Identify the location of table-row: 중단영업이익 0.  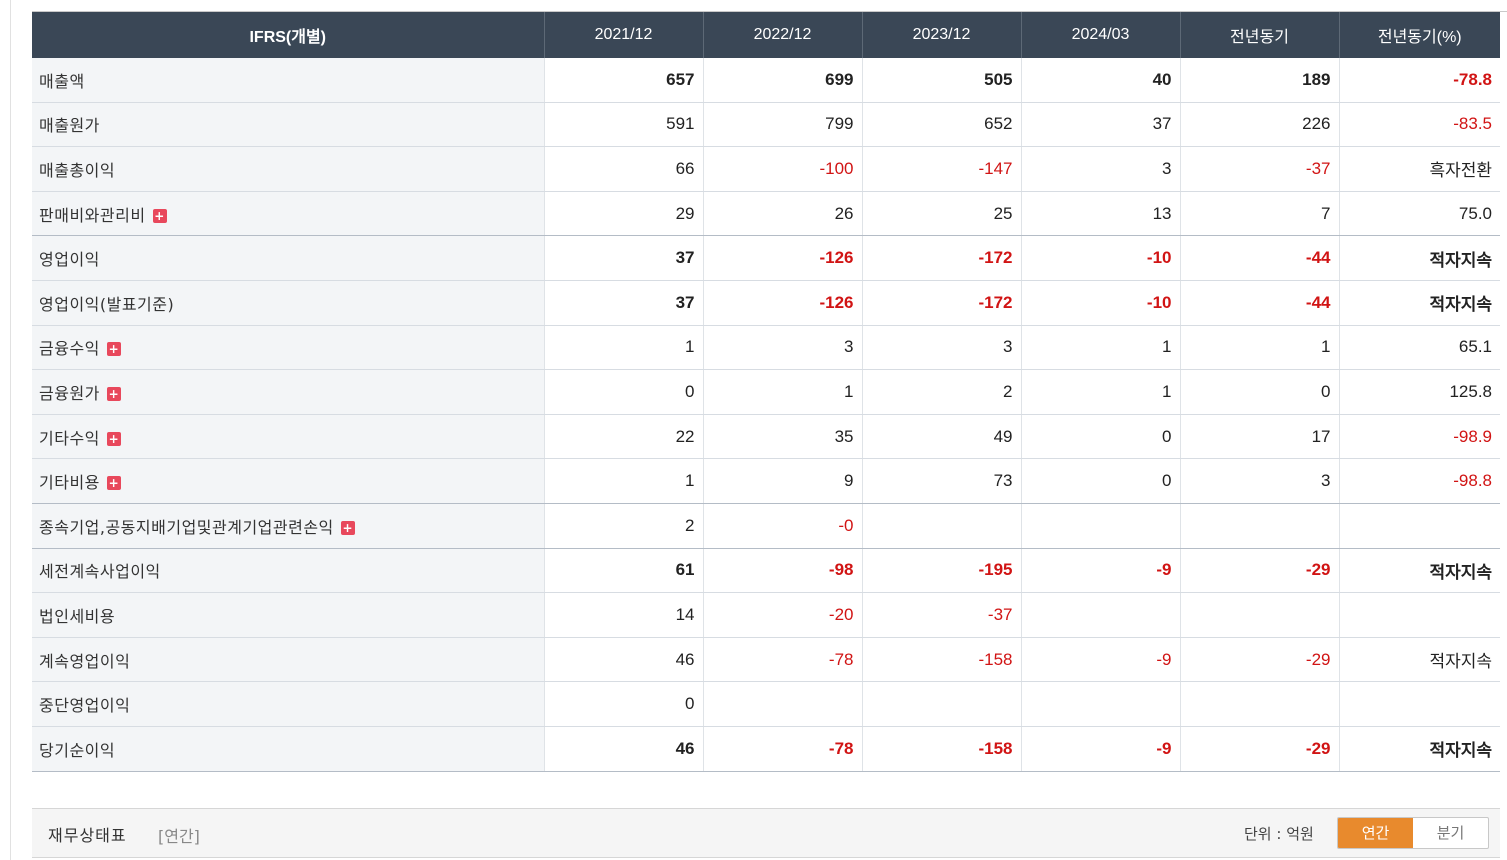
(766, 704).